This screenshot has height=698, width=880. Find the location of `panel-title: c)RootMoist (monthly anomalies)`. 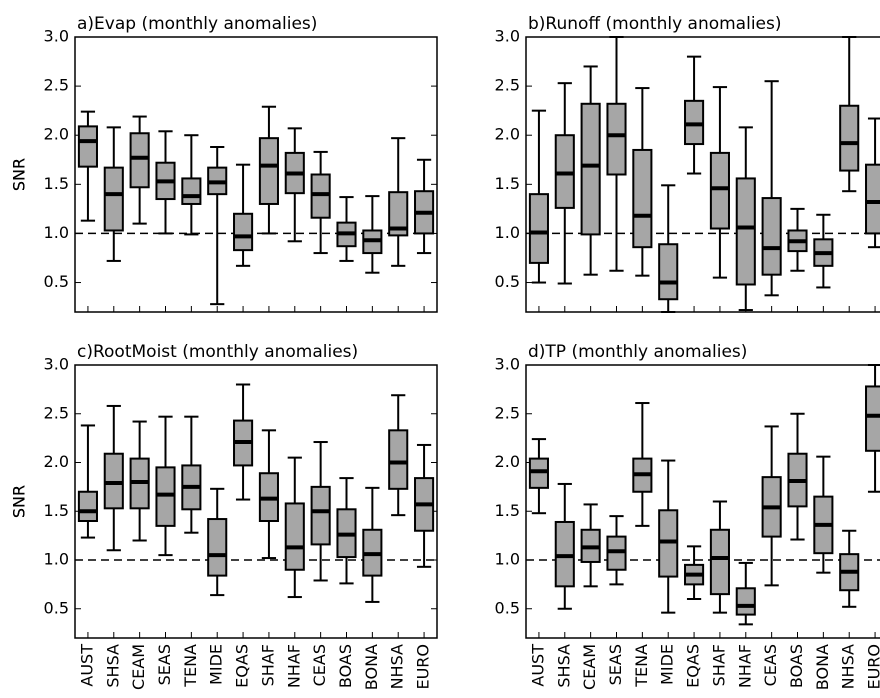

panel-title: c)RootMoist (monthly anomalies) is located at coordinates (217, 352).